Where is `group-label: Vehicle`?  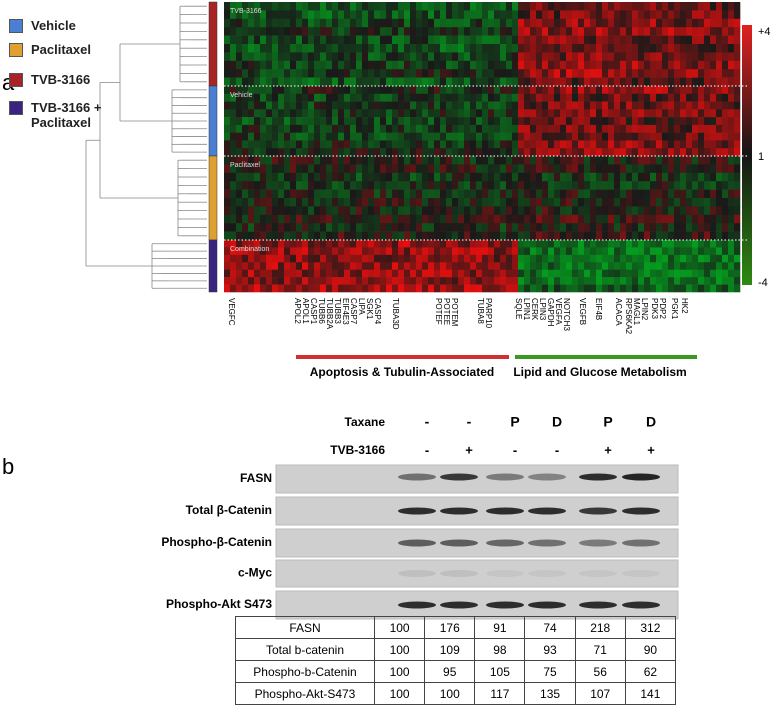 group-label: Vehicle is located at coordinates (241, 95).